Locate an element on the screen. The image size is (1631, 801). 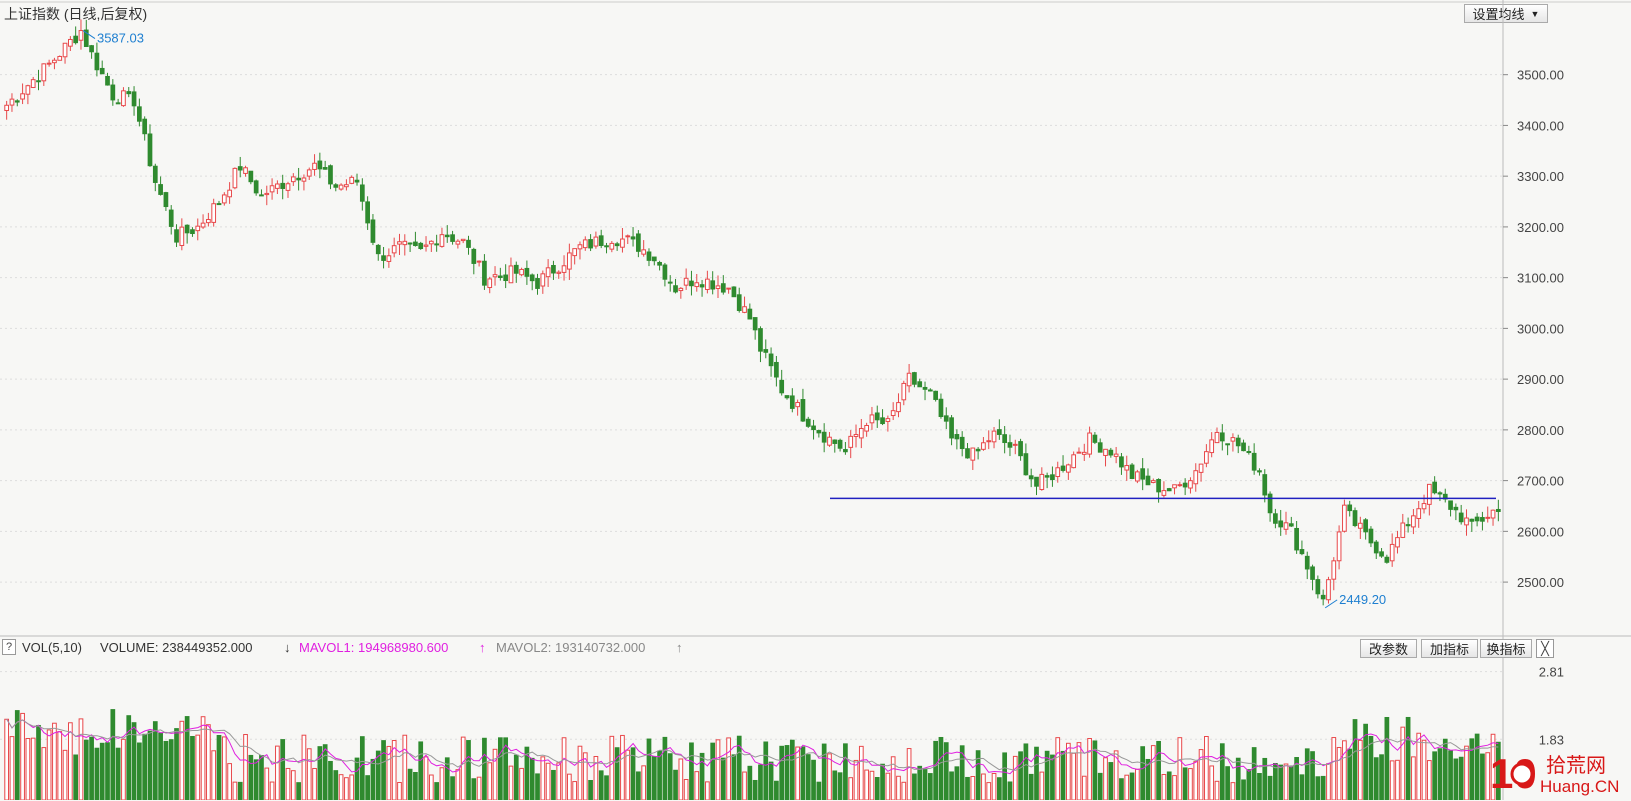
help-icon: ? is located at coordinates (9, 647).